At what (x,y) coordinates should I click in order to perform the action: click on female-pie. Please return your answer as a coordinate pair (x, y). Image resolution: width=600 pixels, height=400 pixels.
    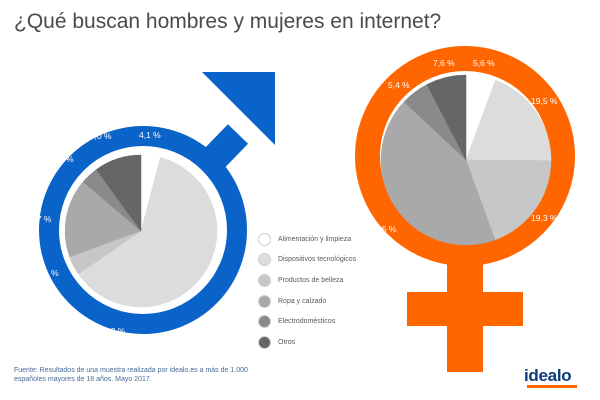
    Looking at the image, I should click on (466, 160).